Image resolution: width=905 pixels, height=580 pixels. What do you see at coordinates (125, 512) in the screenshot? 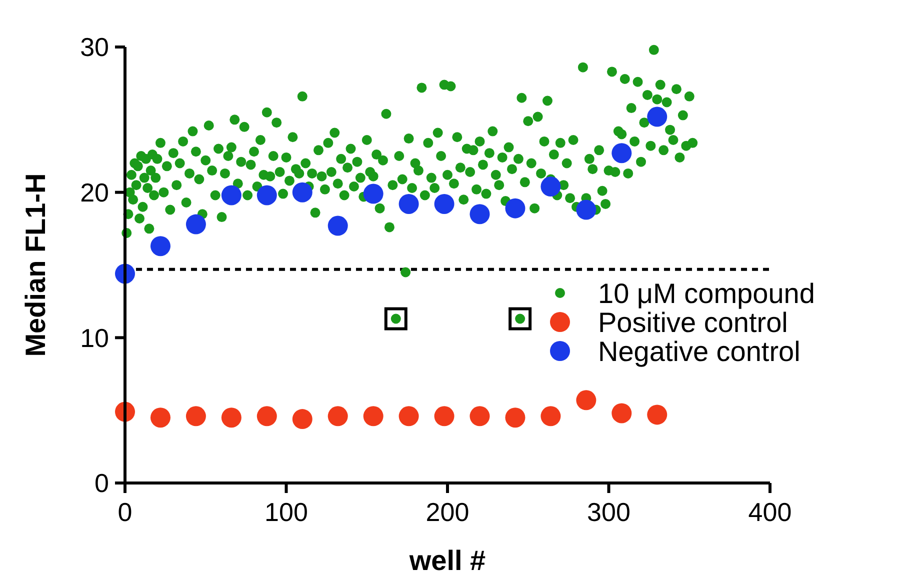
I see `x-tick-label: 0` at bounding box center [125, 512].